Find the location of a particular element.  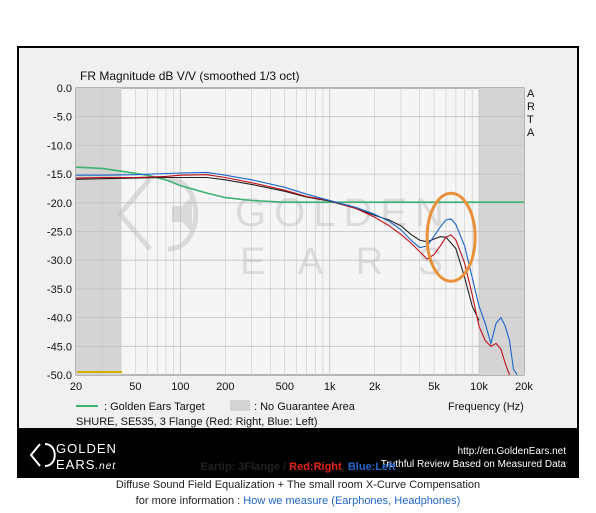

caption-sep: , is located at coordinates (344, 467).